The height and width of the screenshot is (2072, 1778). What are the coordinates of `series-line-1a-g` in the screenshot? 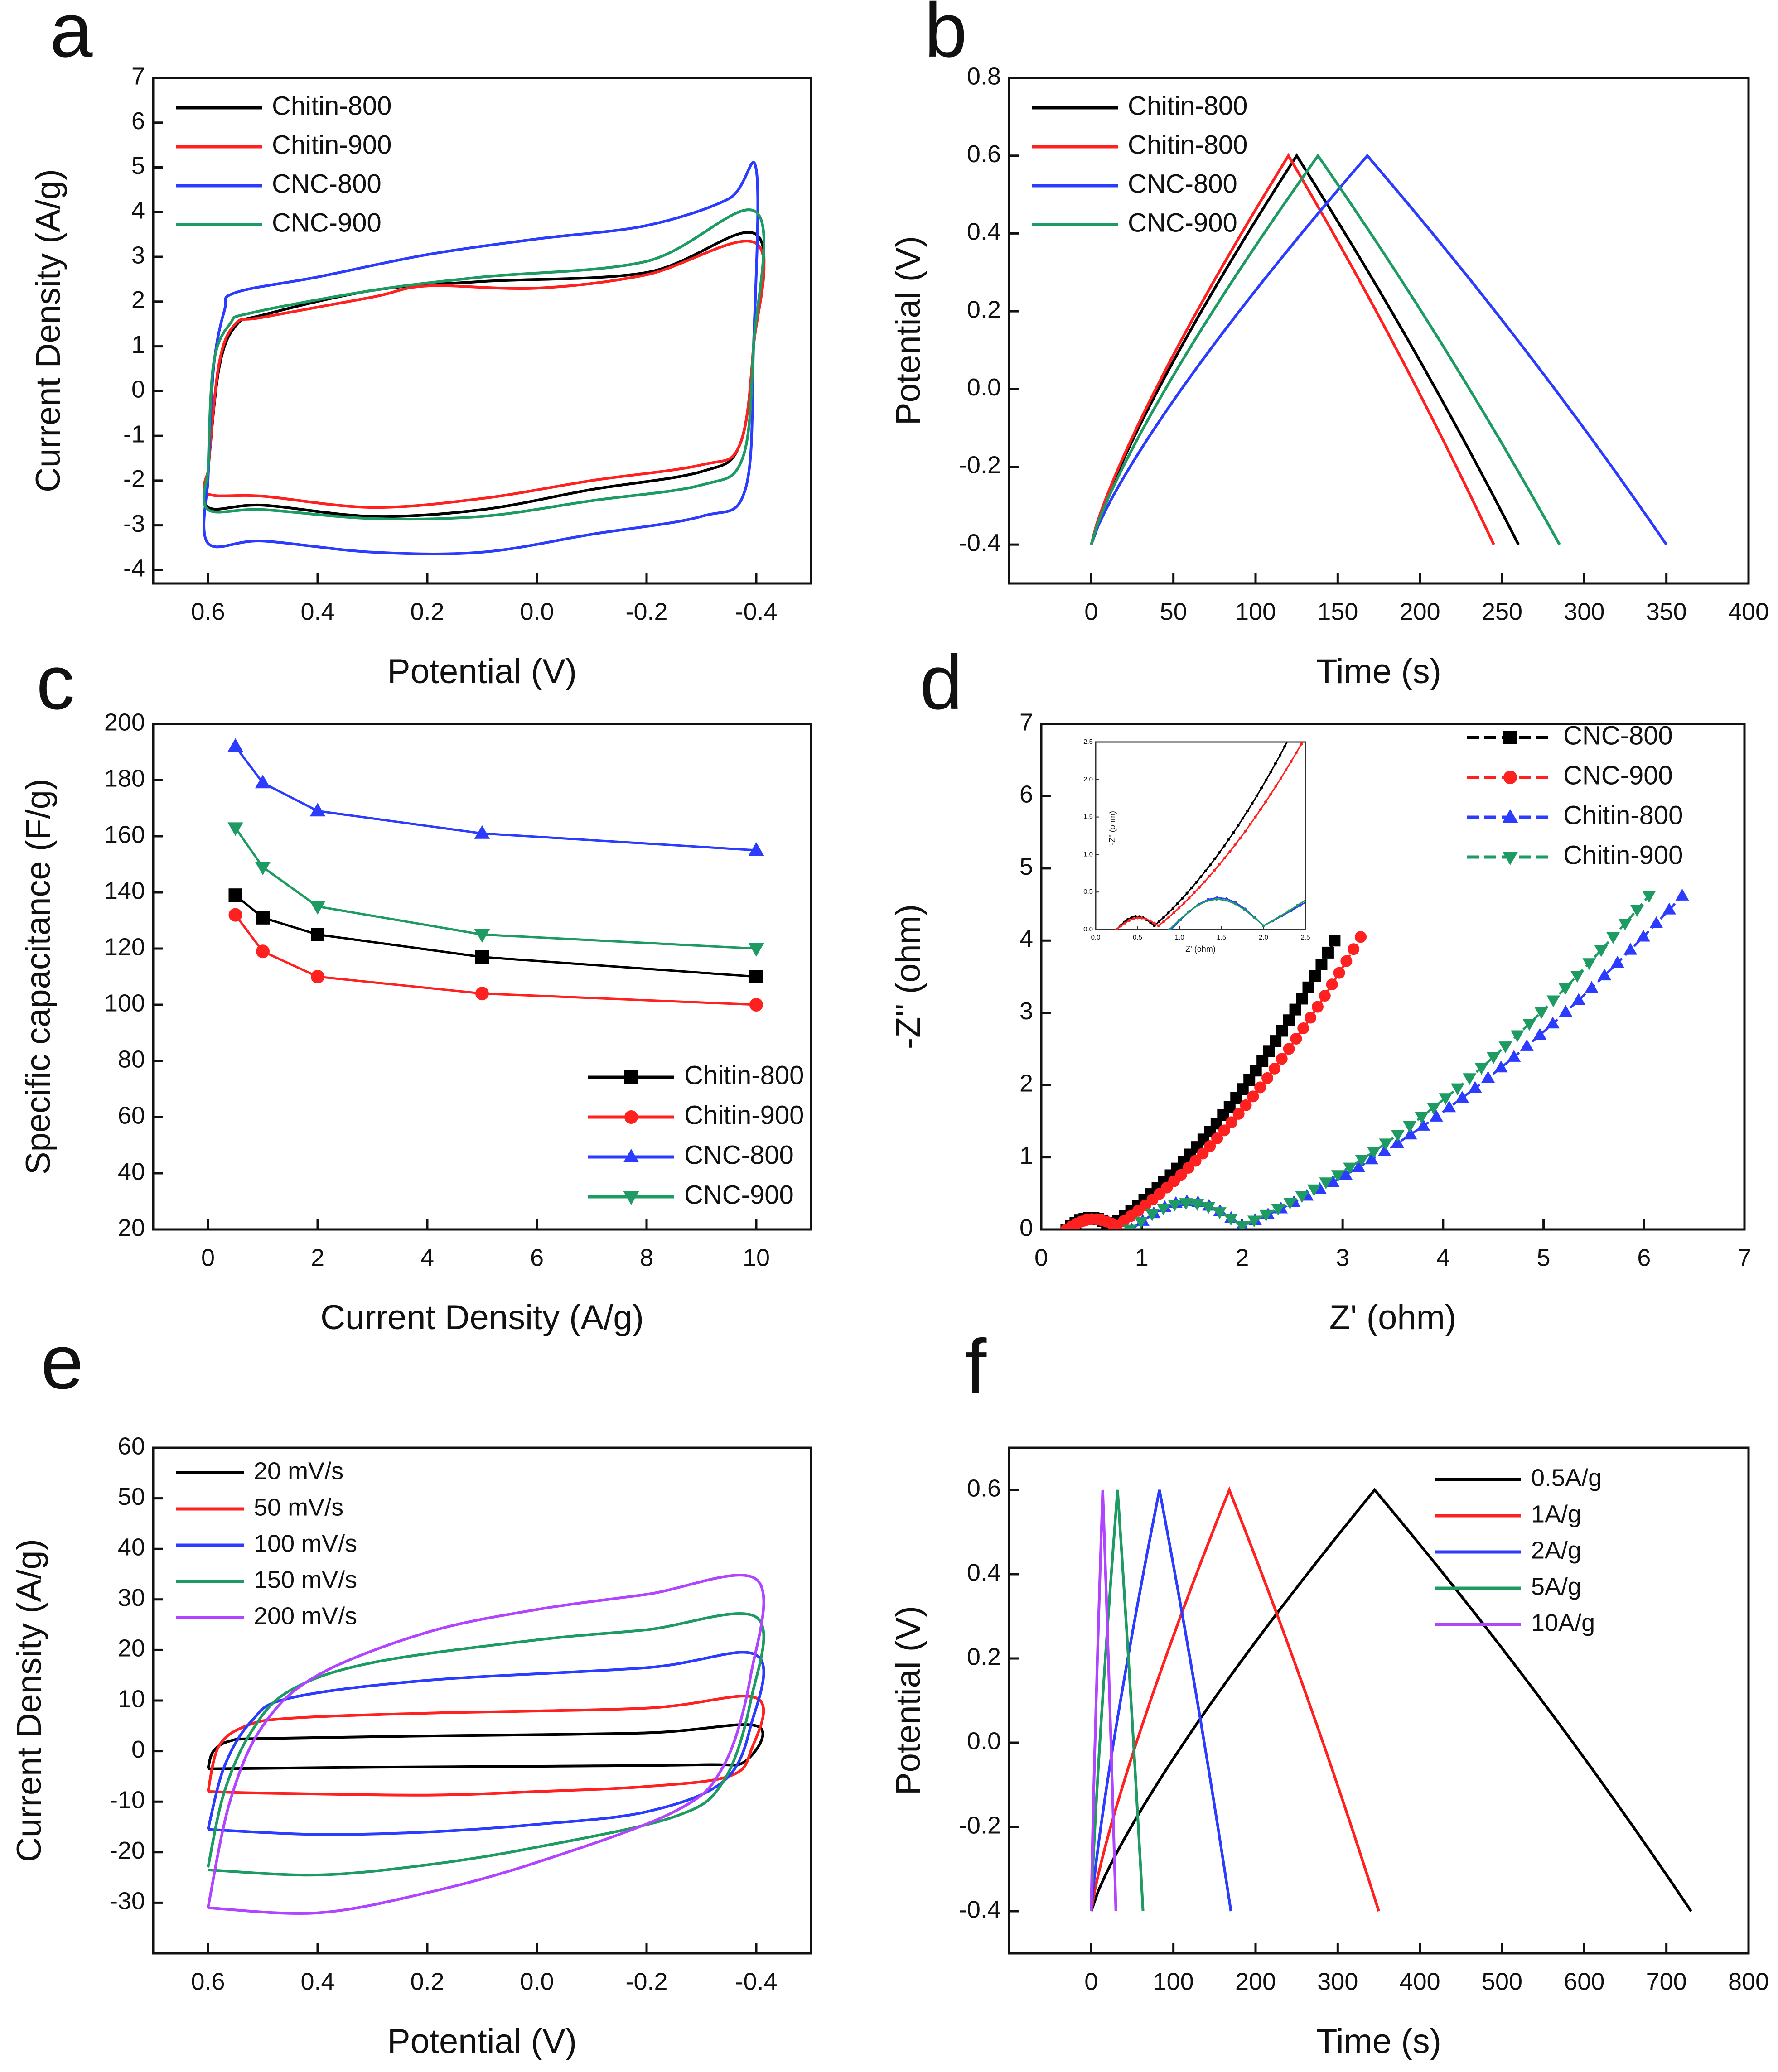 It's located at (1235, 1699).